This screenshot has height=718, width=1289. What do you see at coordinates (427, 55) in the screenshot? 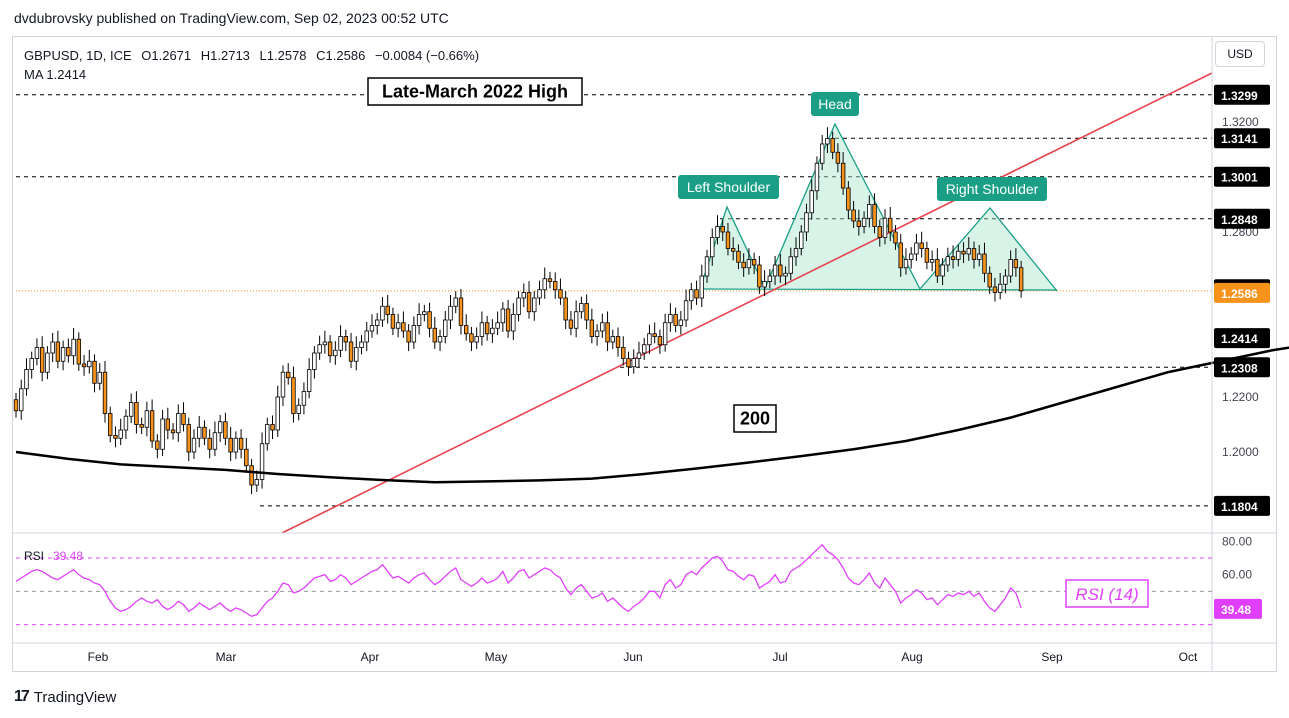
I see `legend-change: −0.0084 (−0.66%)` at bounding box center [427, 55].